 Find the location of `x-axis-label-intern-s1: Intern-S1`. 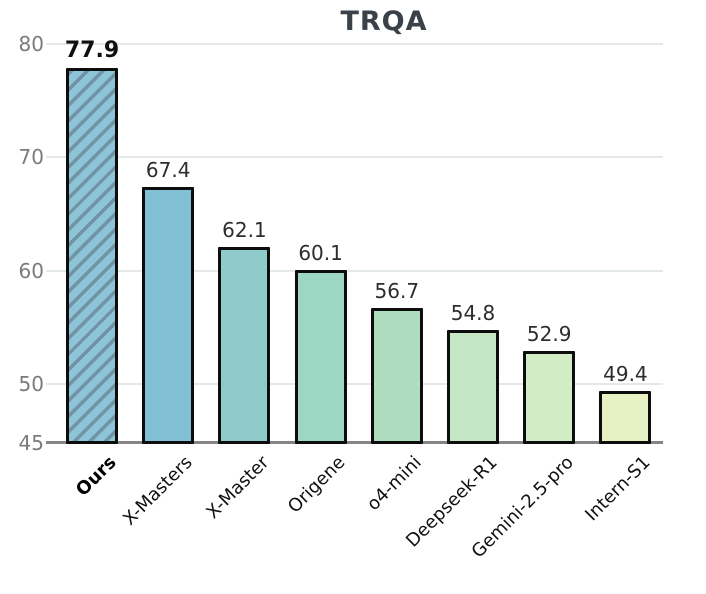

x-axis-label-intern-s1: Intern-S1 is located at coordinates (617, 489).